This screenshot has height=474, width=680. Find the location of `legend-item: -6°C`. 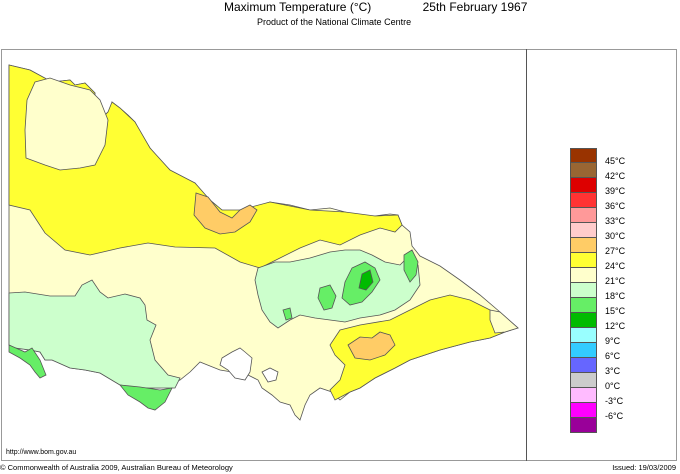

legend-item: -6°C is located at coordinates (610, 412).